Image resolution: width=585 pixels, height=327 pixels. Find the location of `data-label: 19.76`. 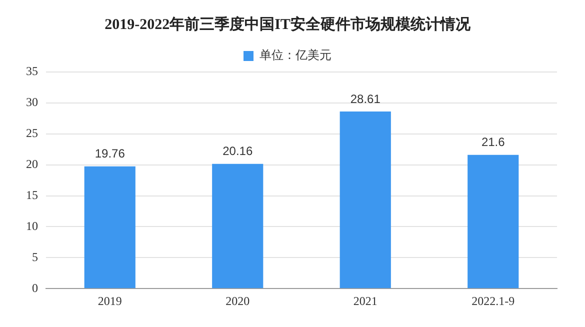

data-label: 19.76 is located at coordinates (110, 153).